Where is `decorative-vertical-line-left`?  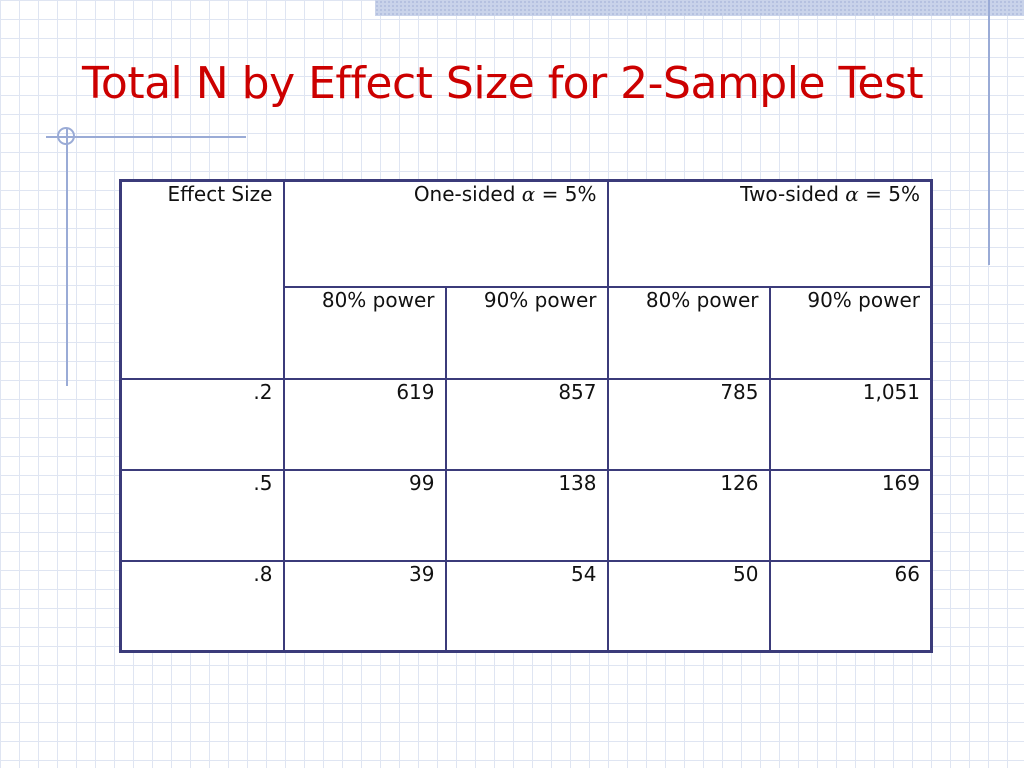
decorative-vertical-line-left is located at coordinates (67, 257).